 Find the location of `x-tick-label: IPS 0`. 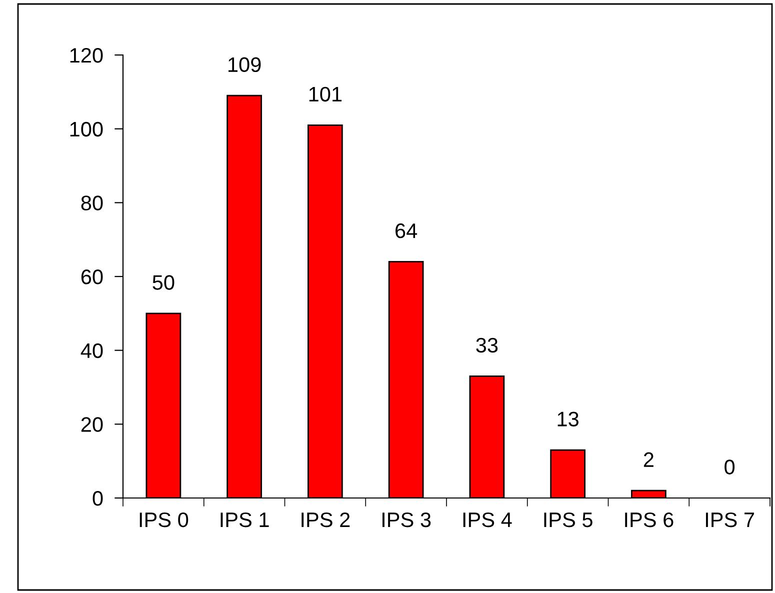

x-tick-label: IPS 0 is located at coordinates (164, 520).